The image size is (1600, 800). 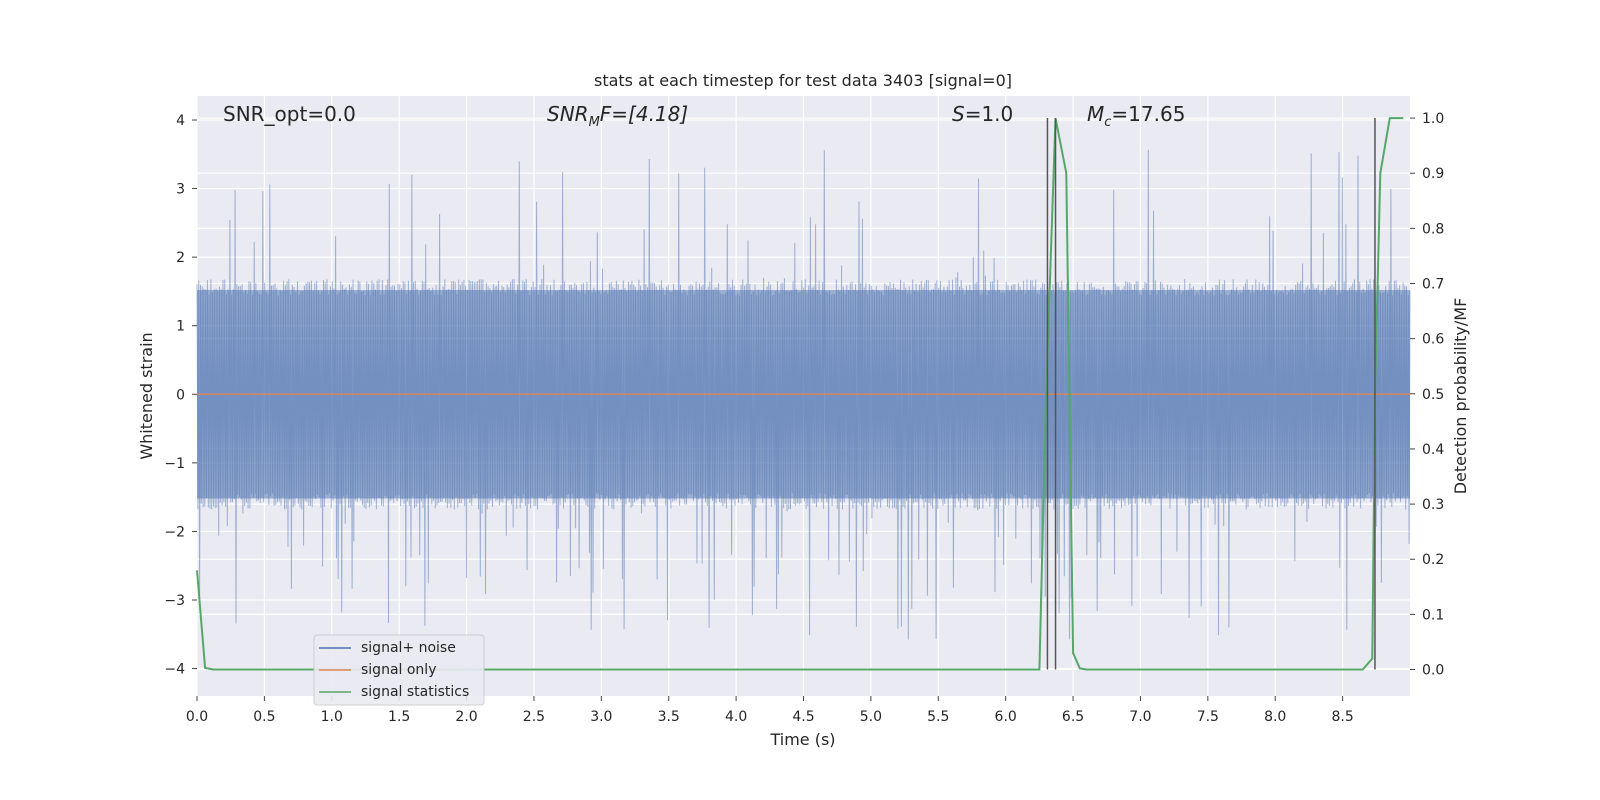 What do you see at coordinates (180, 258) in the screenshot?
I see `y-tick-label: 2` at bounding box center [180, 258].